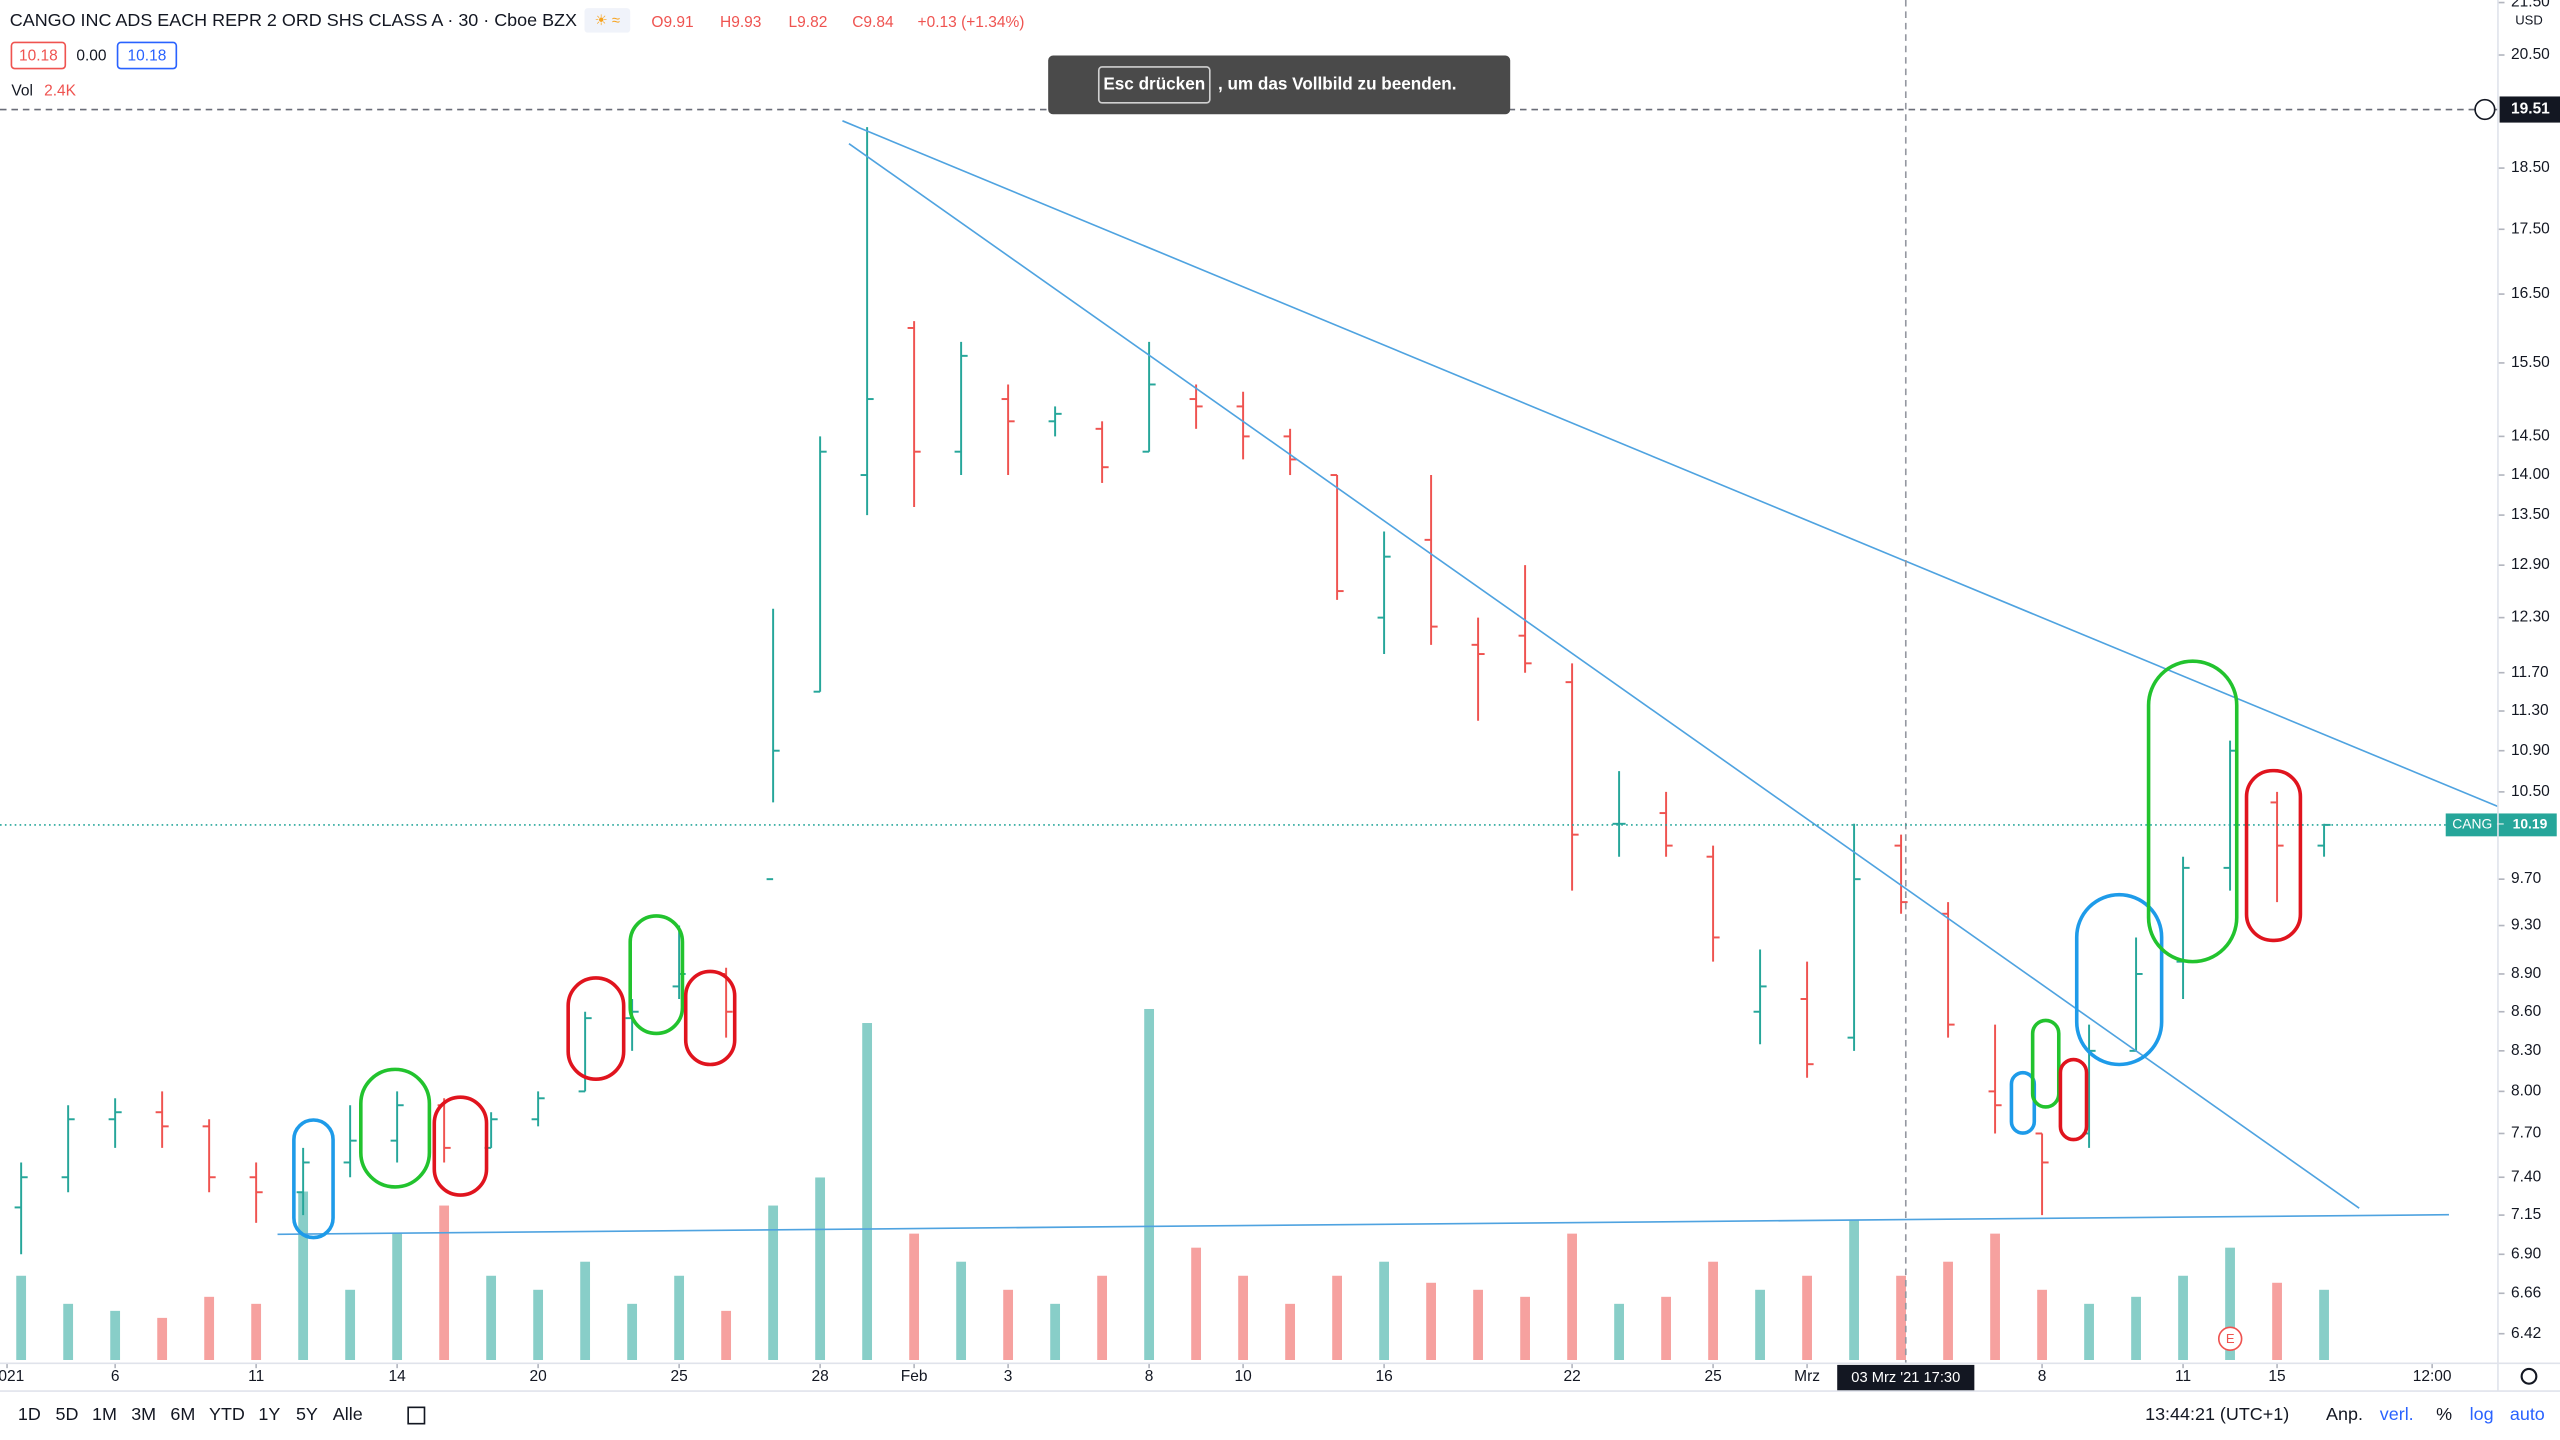 The height and width of the screenshot is (1440, 2560). Describe the element at coordinates (269, 1414) in the screenshot. I see `range-button: 1Y` at that location.